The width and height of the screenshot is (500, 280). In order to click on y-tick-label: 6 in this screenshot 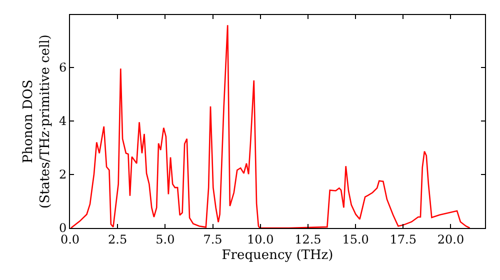, I will do `click(62, 67)`.